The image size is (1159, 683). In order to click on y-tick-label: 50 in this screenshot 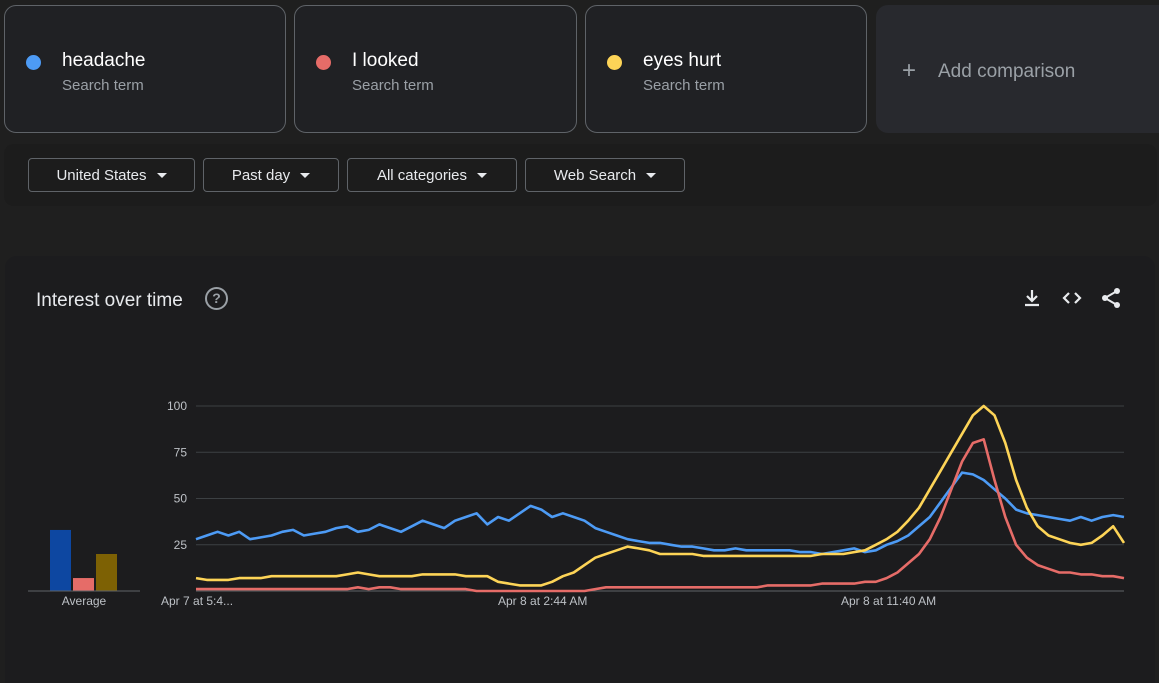, I will do `click(181, 499)`.